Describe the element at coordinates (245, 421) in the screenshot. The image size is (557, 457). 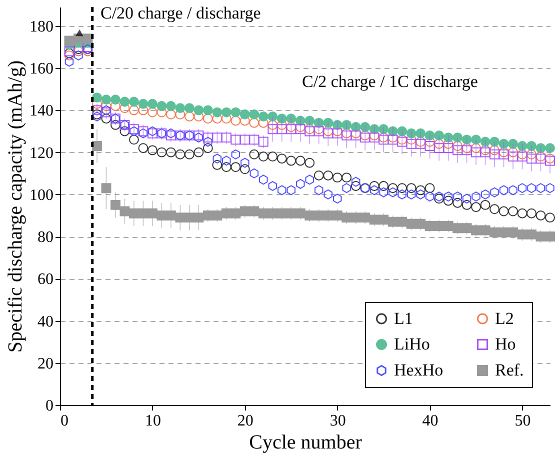
I see `x-tick-label: 20` at that location.